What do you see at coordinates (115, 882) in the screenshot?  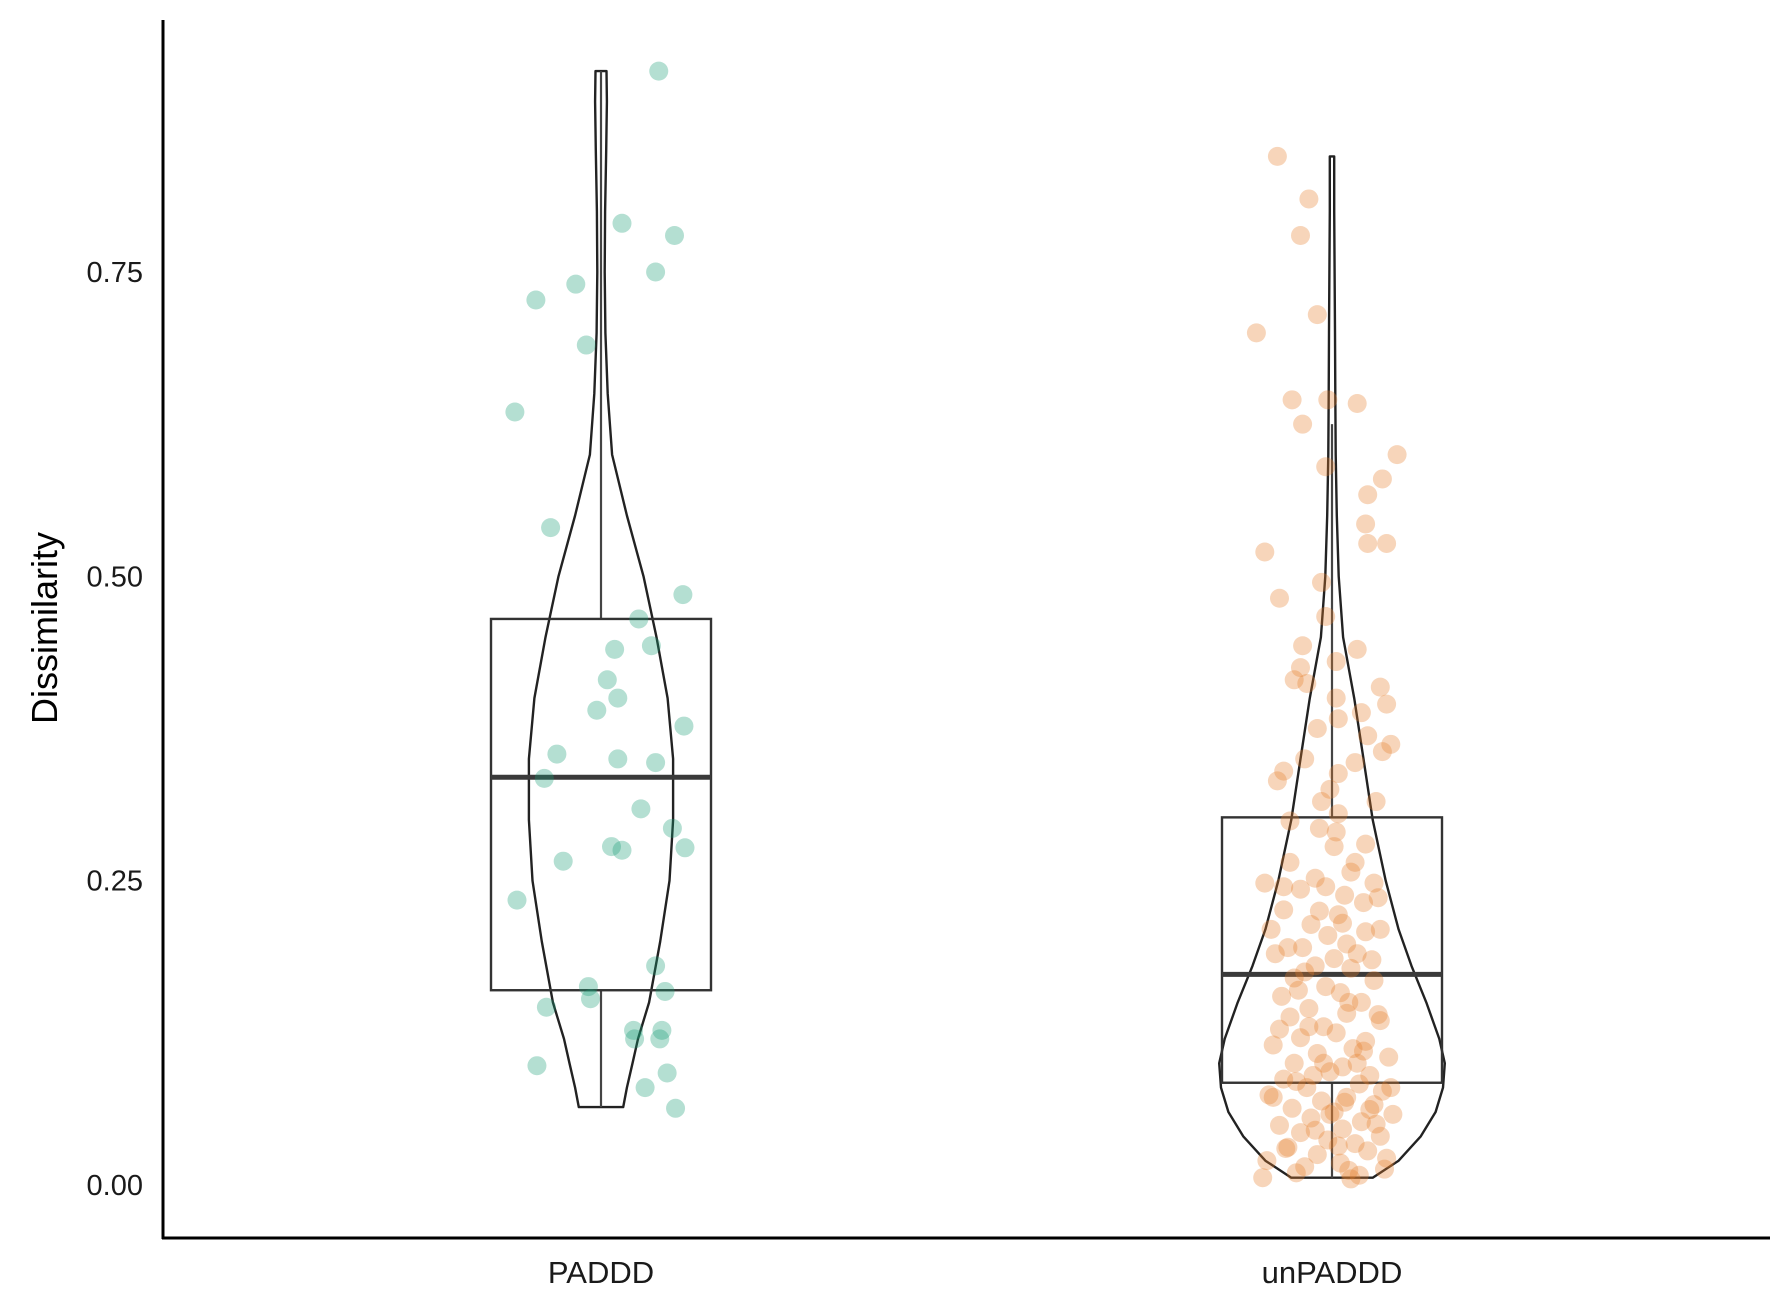 I see `y-tick-label: 0.25` at bounding box center [115, 882].